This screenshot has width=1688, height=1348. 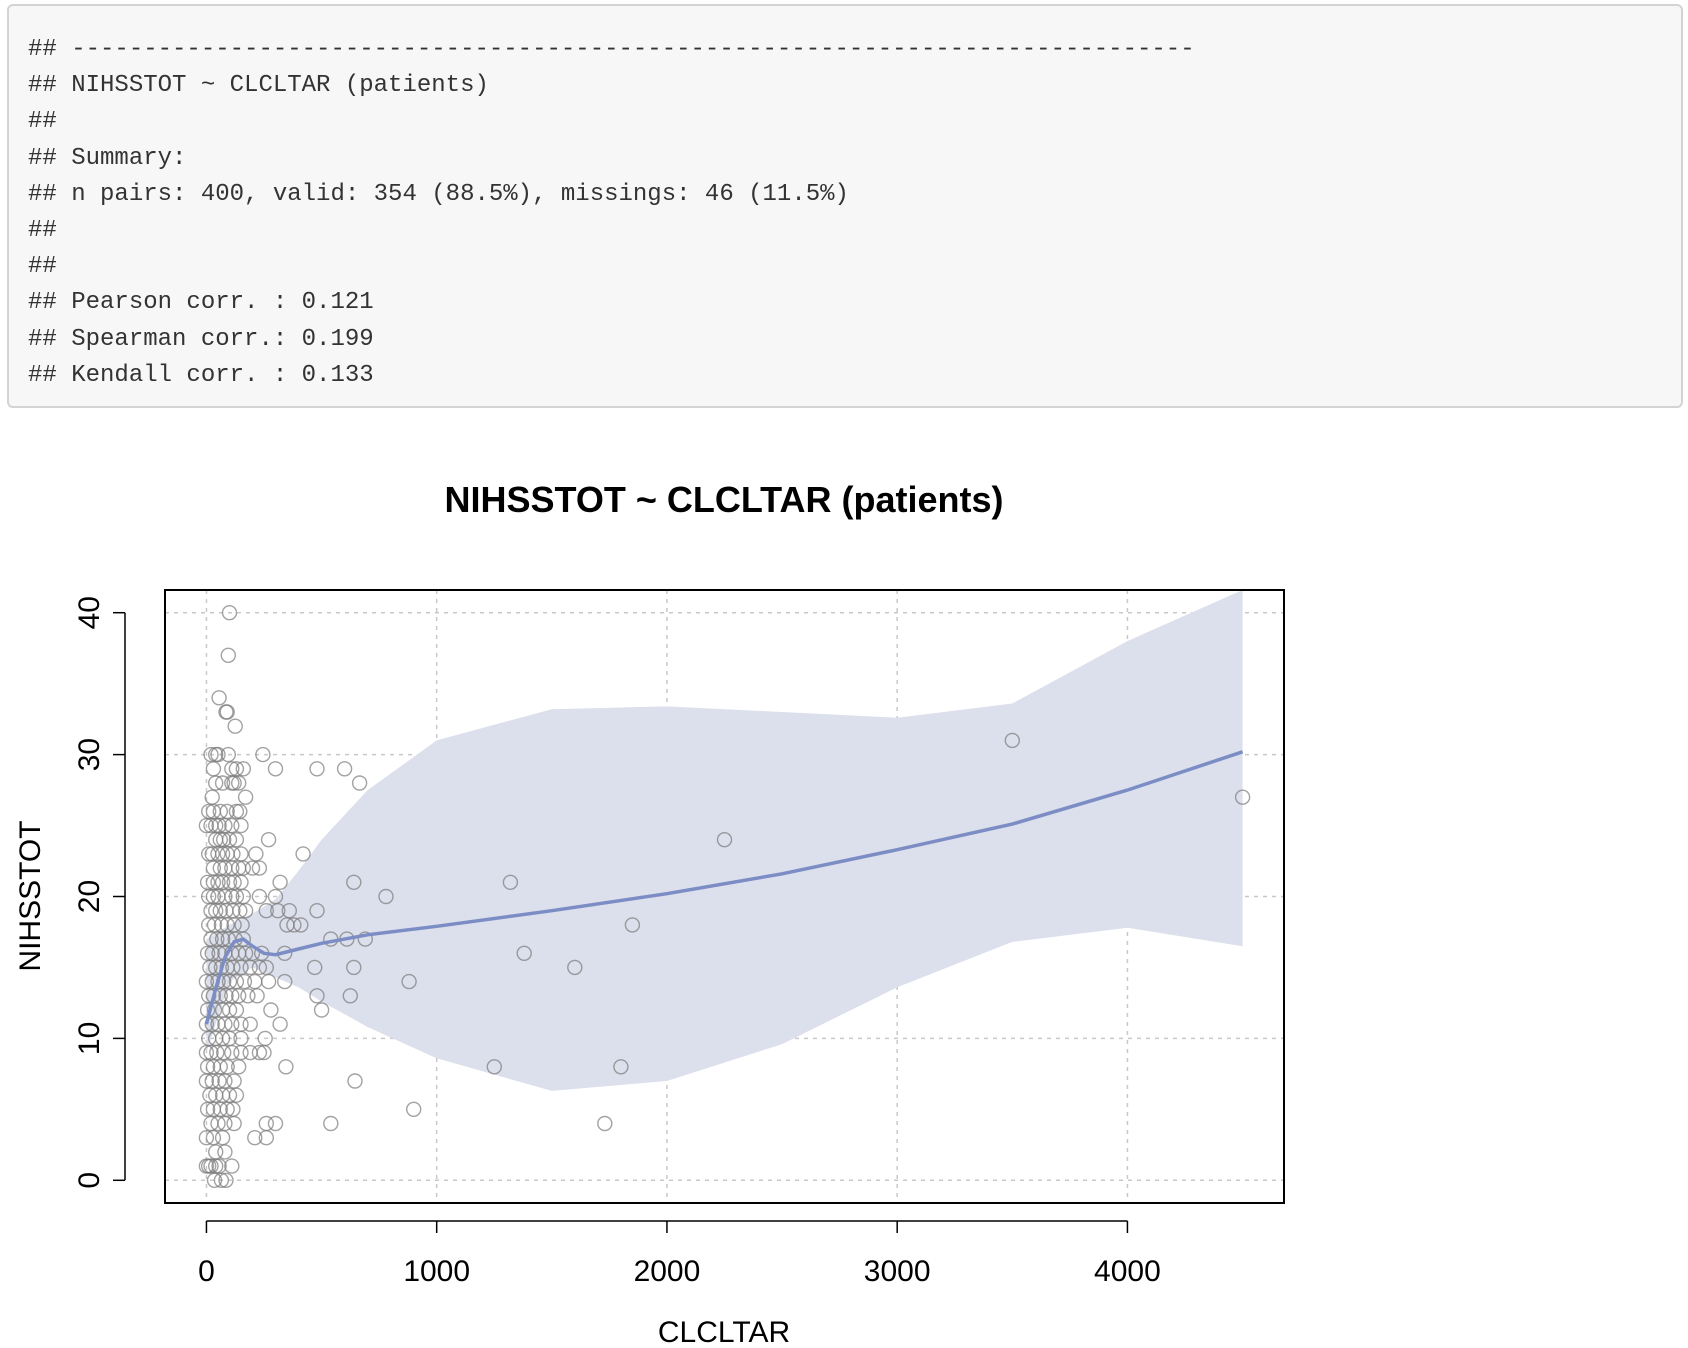 I want to click on x-axis-label: CLCLTAR, so click(x=724, y=1332).